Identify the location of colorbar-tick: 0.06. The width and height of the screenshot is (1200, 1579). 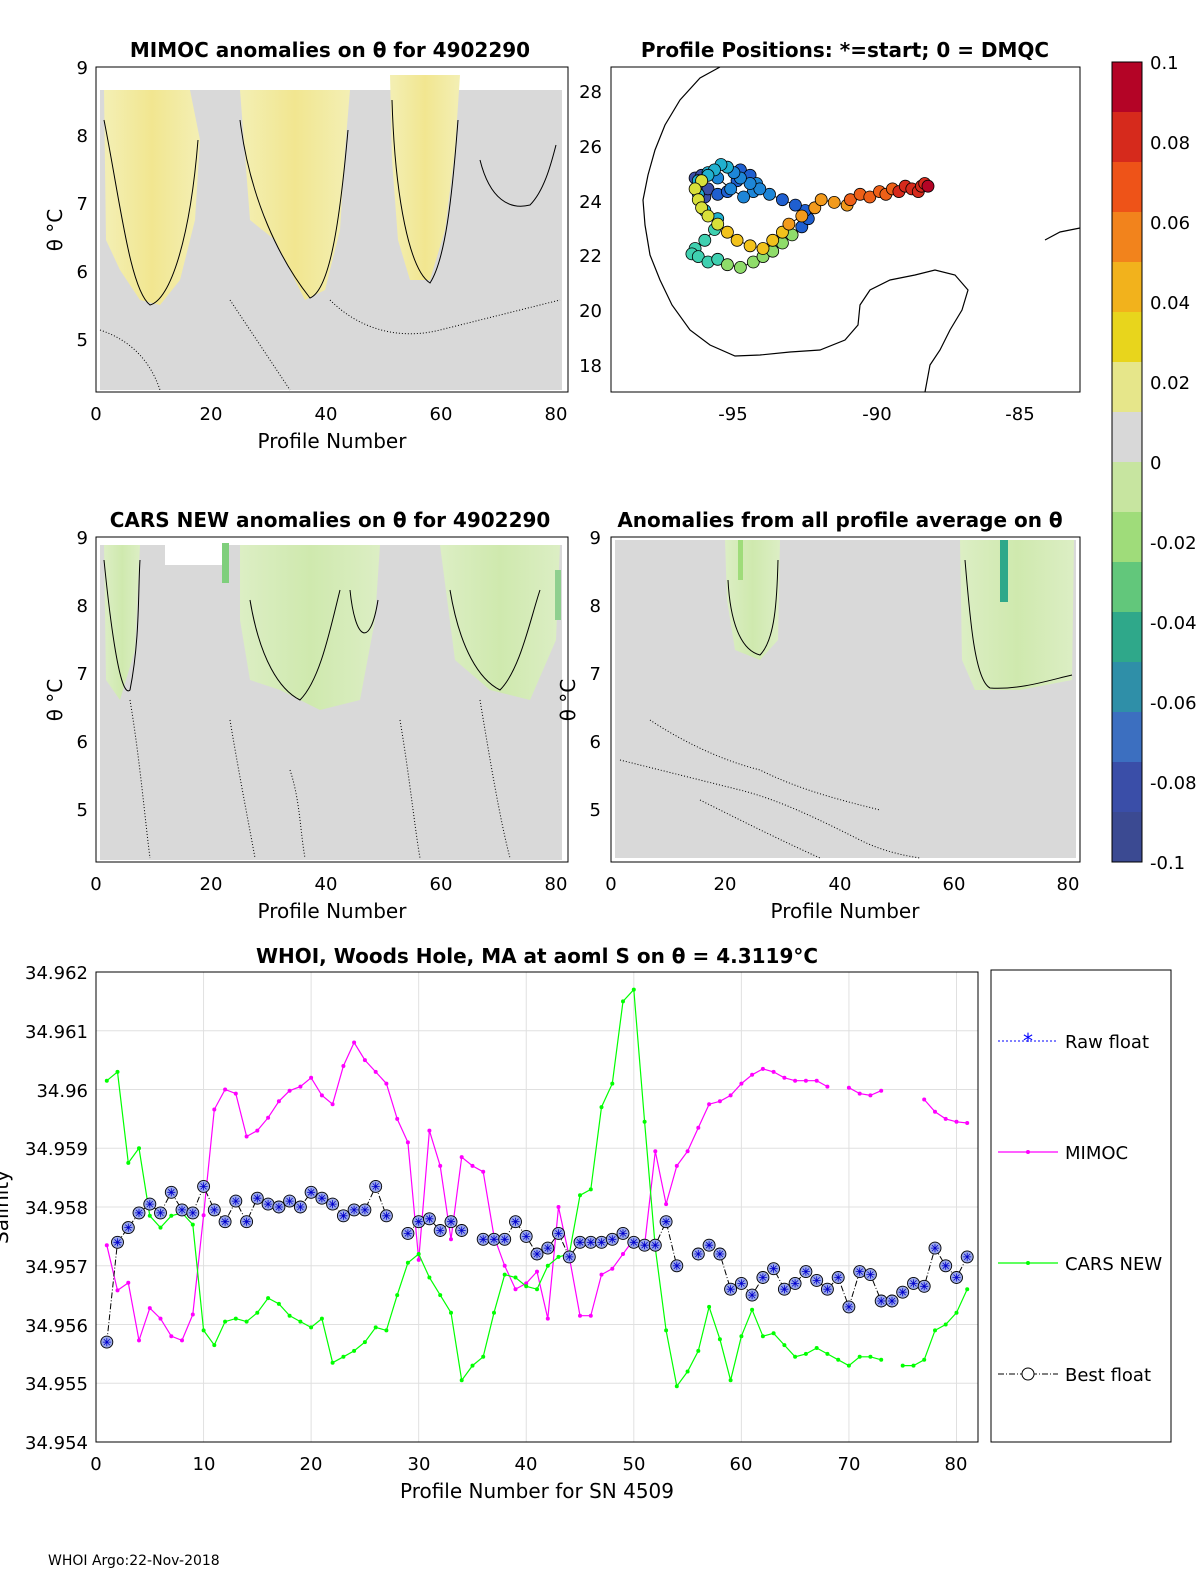
(1170, 223).